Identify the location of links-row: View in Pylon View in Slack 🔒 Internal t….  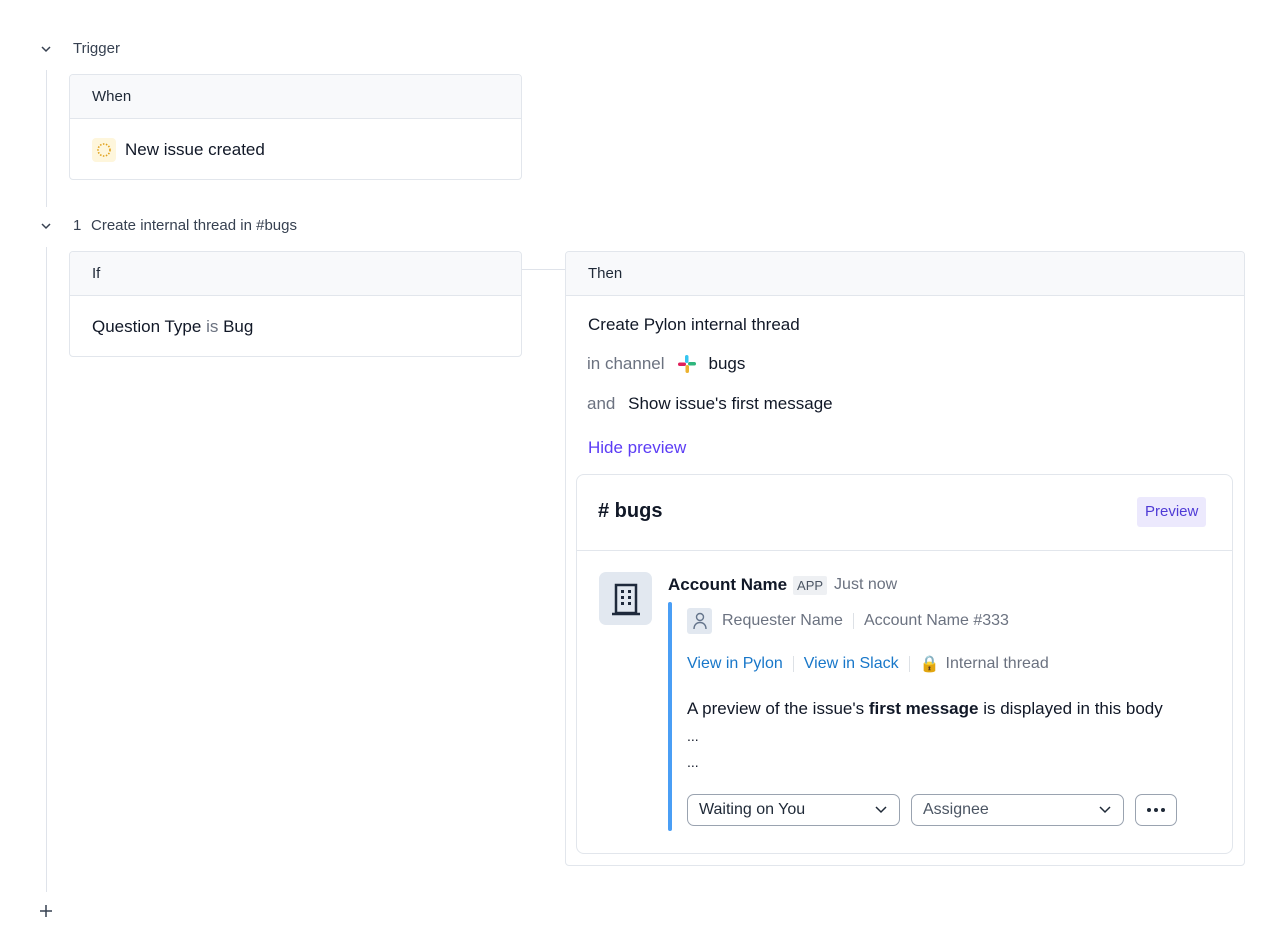
(868, 664).